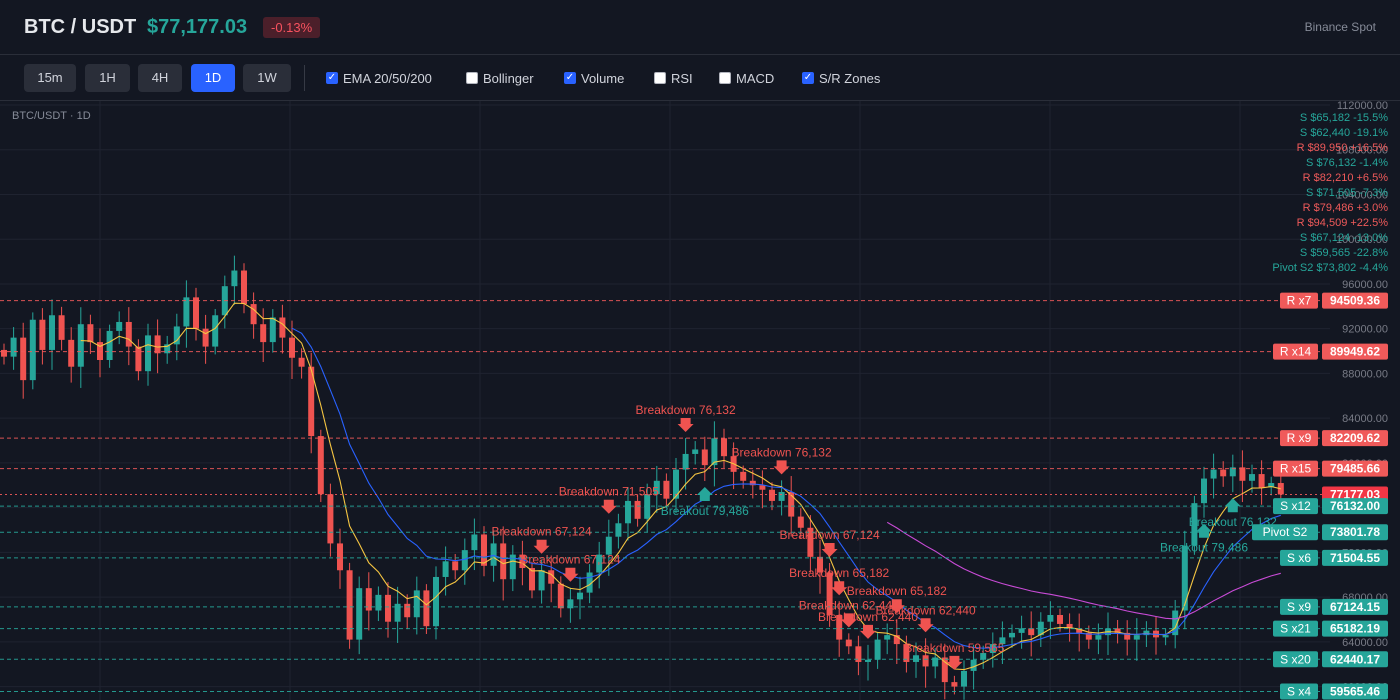 This screenshot has height=700, width=1400. I want to click on indicator-ema-toggle: ✓ EMA 20/50/200, so click(379, 78).